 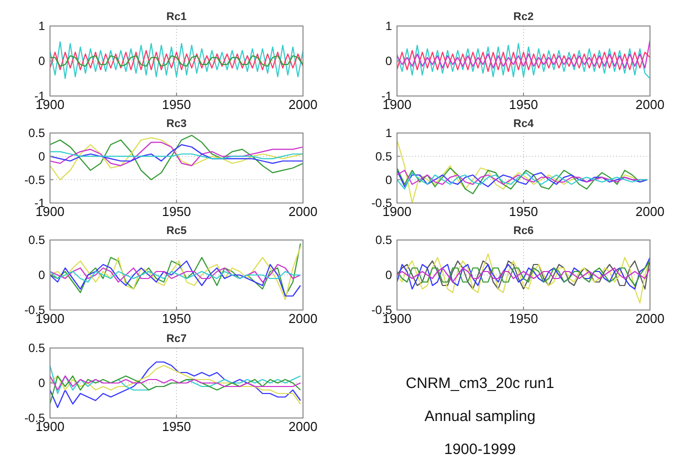 I want to click on chart-title: Rc2, so click(x=523, y=17).